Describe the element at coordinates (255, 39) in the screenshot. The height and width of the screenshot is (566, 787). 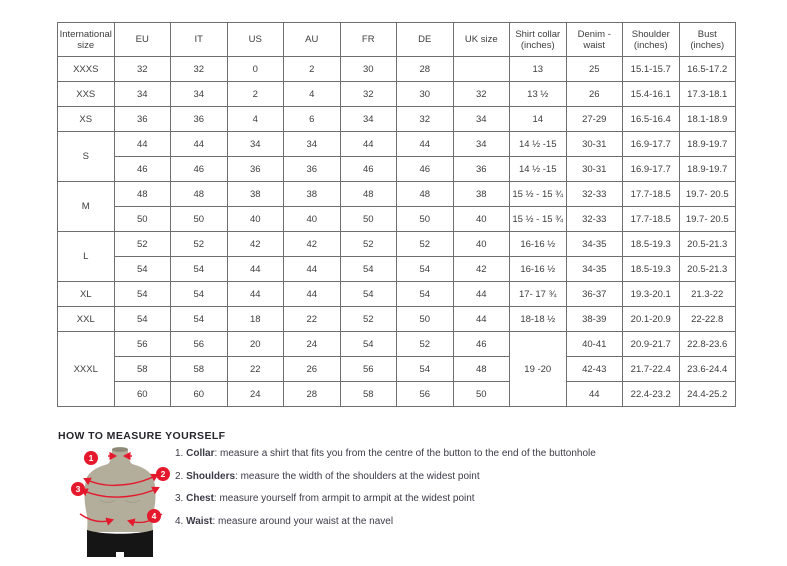
I see `column-header: US` at that location.